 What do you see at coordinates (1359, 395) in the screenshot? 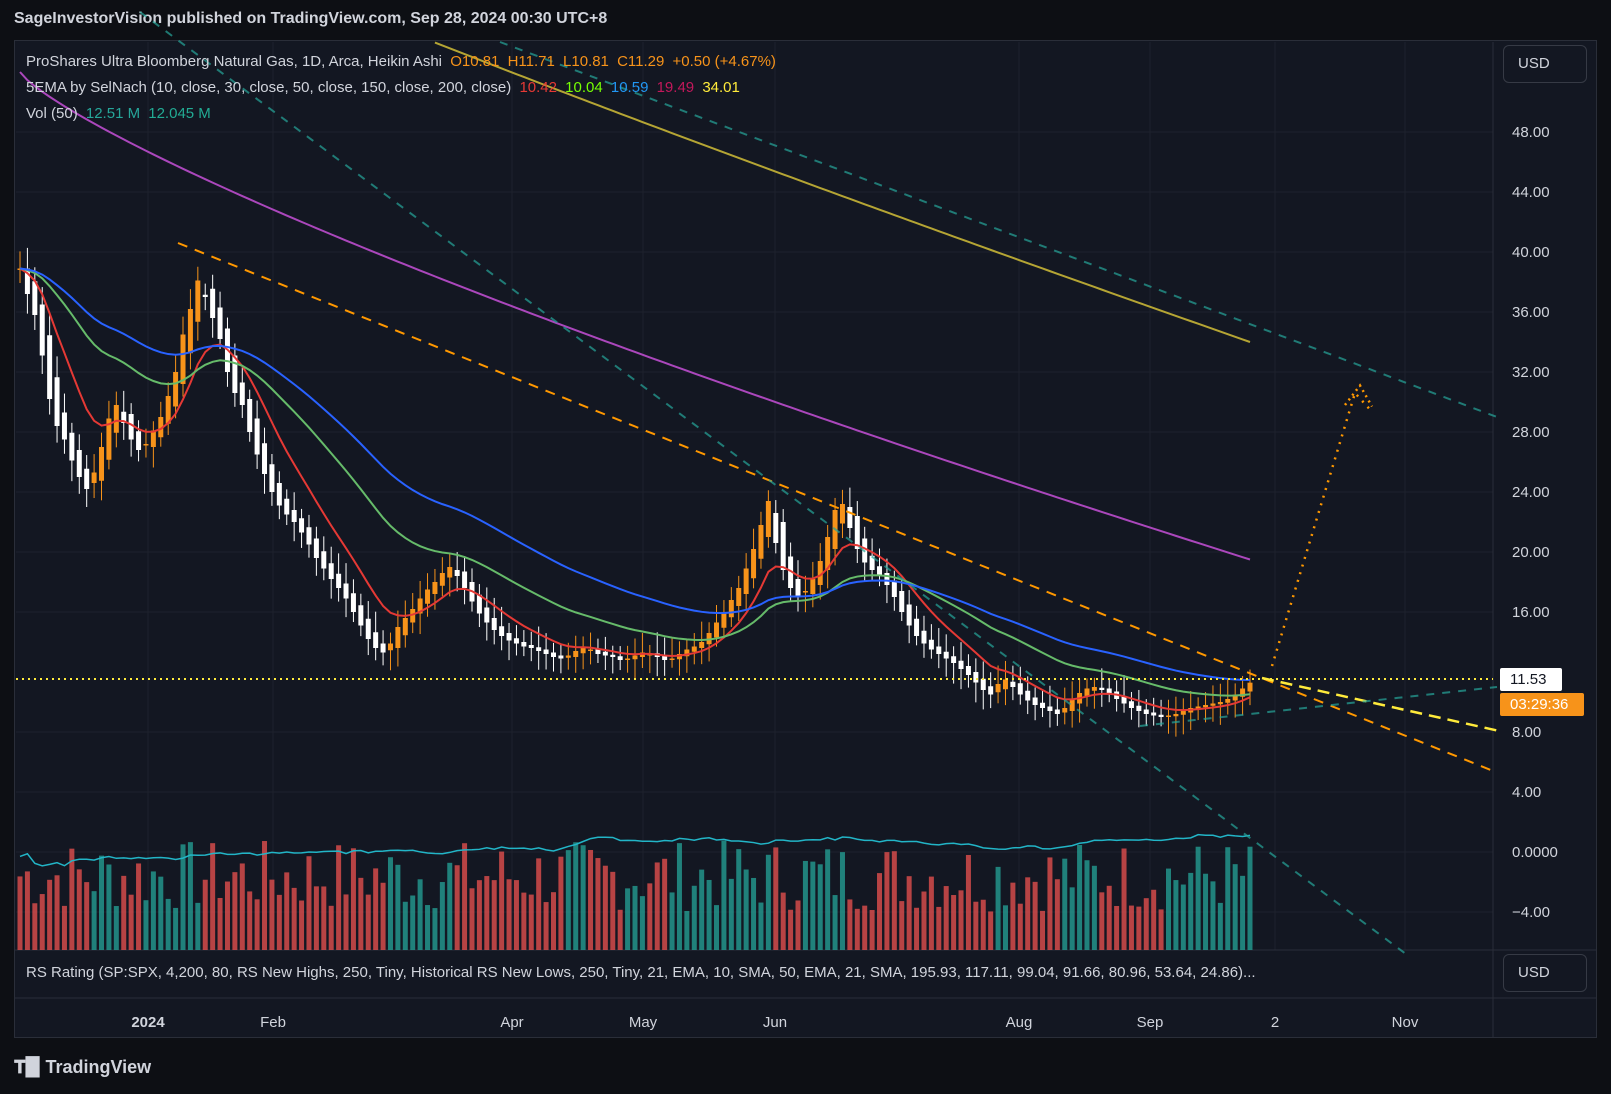
I see `projection-arrowhead` at bounding box center [1359, 395].